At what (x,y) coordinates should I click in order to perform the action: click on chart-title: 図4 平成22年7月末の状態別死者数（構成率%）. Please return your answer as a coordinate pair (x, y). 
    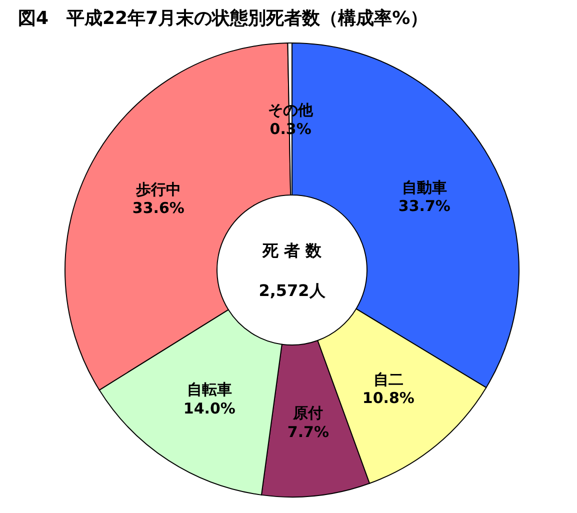
    Looking at the image, I should click on (223, 18).